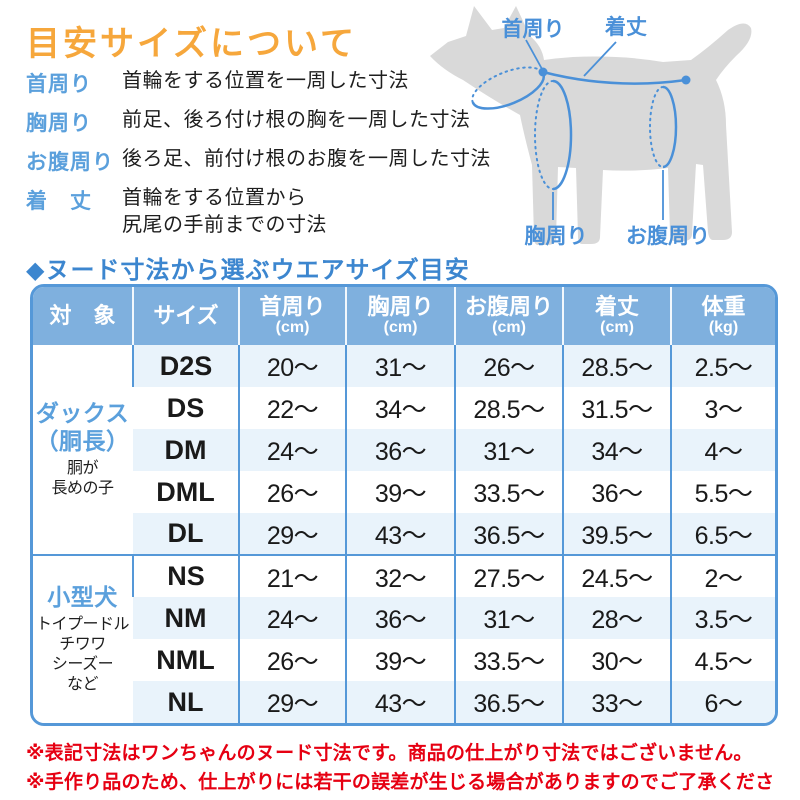  What do you see at coordinates (722, 660) in the screenshot?
I see `weight-cell: 4.5～` at bounding box center [722, 660].